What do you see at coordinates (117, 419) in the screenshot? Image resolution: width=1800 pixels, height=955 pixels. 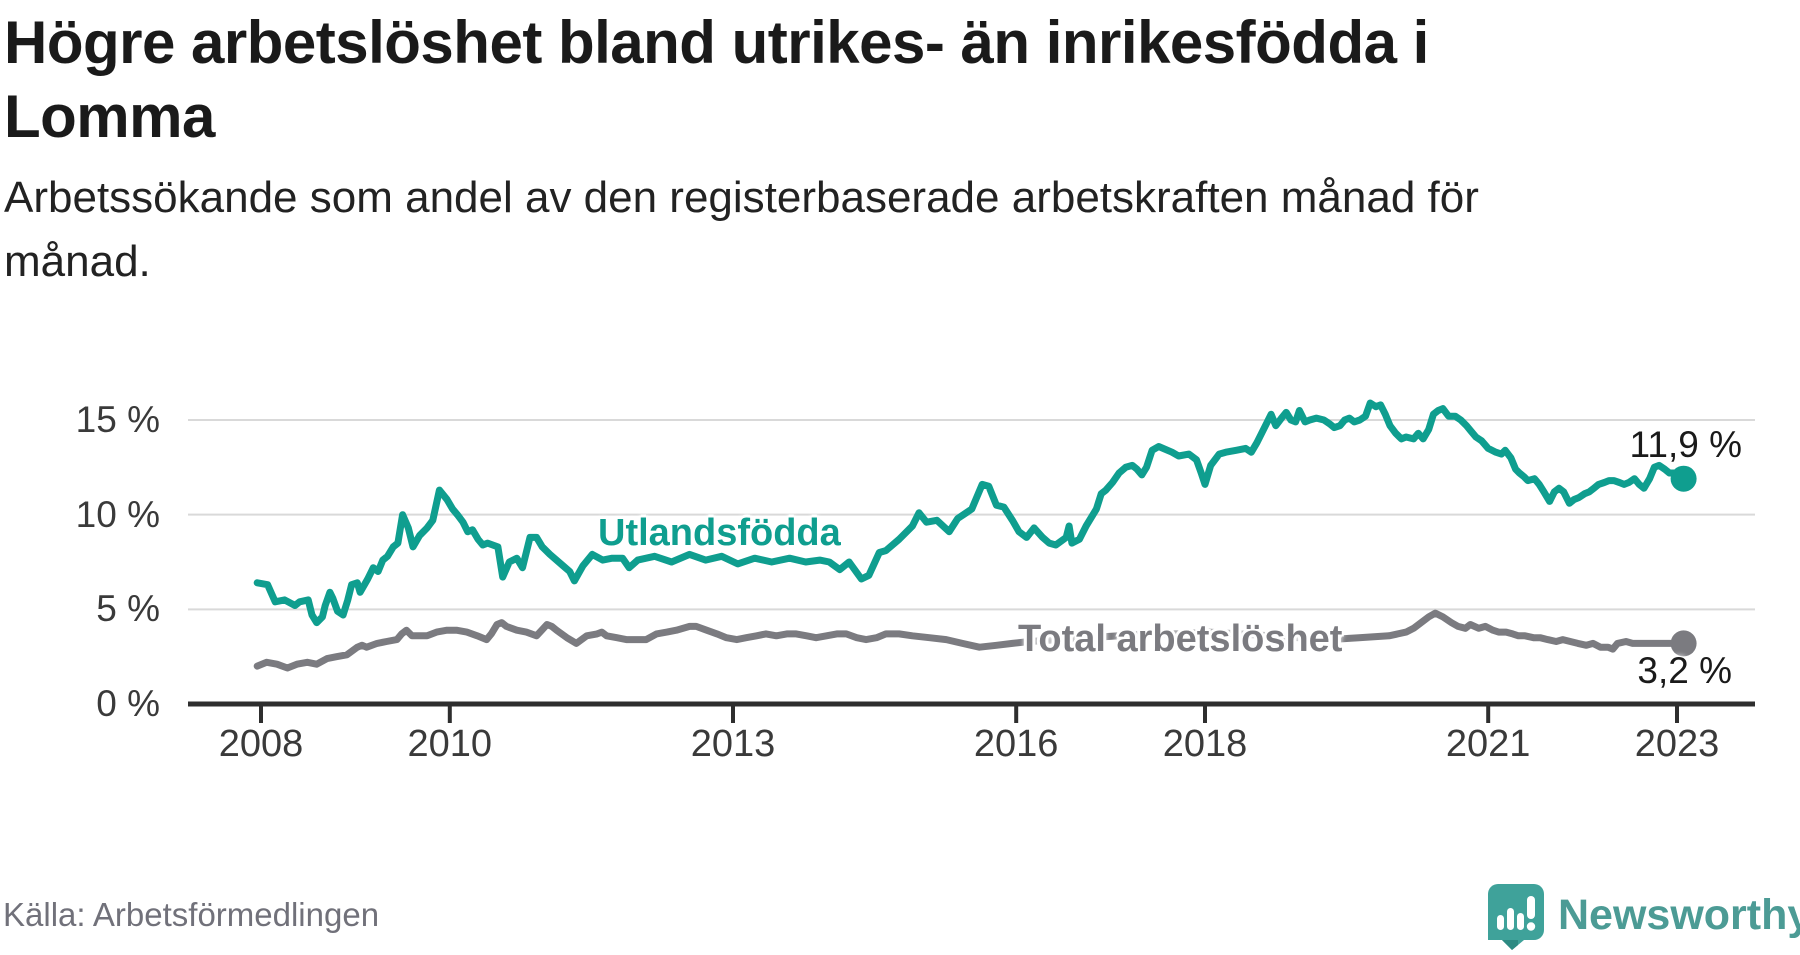 I see `y-tick-label-15: 15 %` at bounding box center [117, 419].